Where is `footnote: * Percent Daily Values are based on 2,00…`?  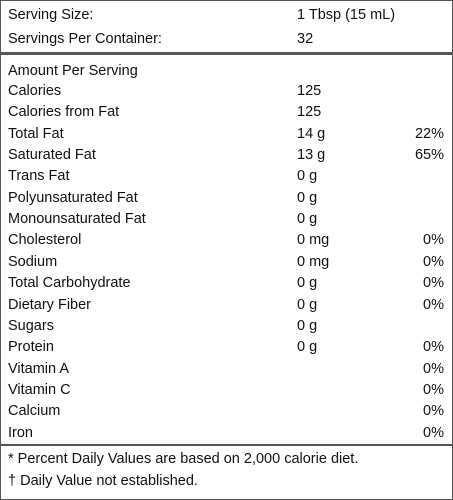 footnote: * Percent Daily Values are based on 2,00… is located at coordinates (183, 459).